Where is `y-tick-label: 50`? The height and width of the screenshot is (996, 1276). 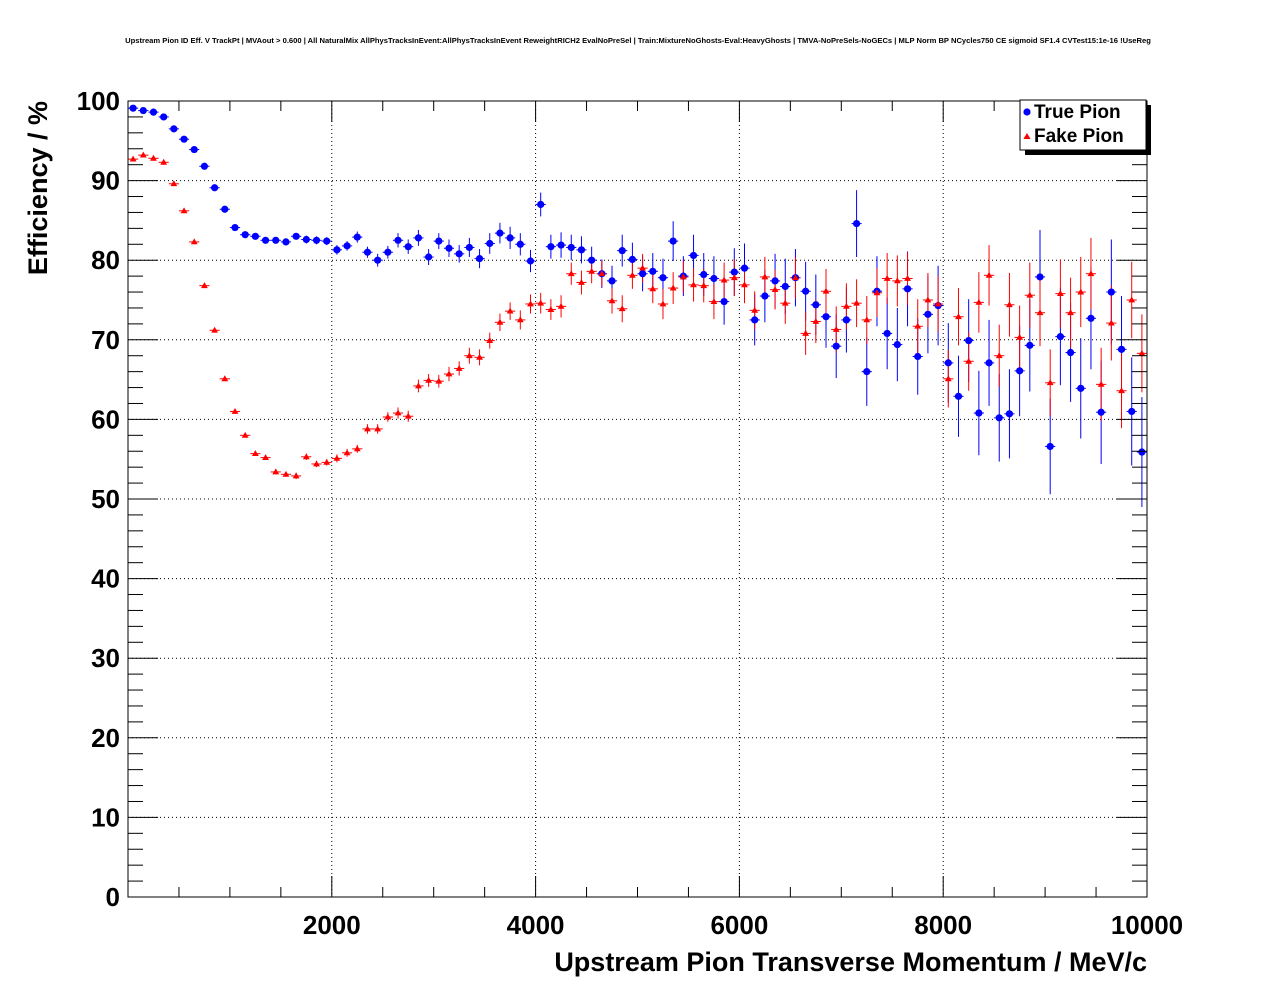
y-tick-label: 50 is located at coordinates (105, 499).